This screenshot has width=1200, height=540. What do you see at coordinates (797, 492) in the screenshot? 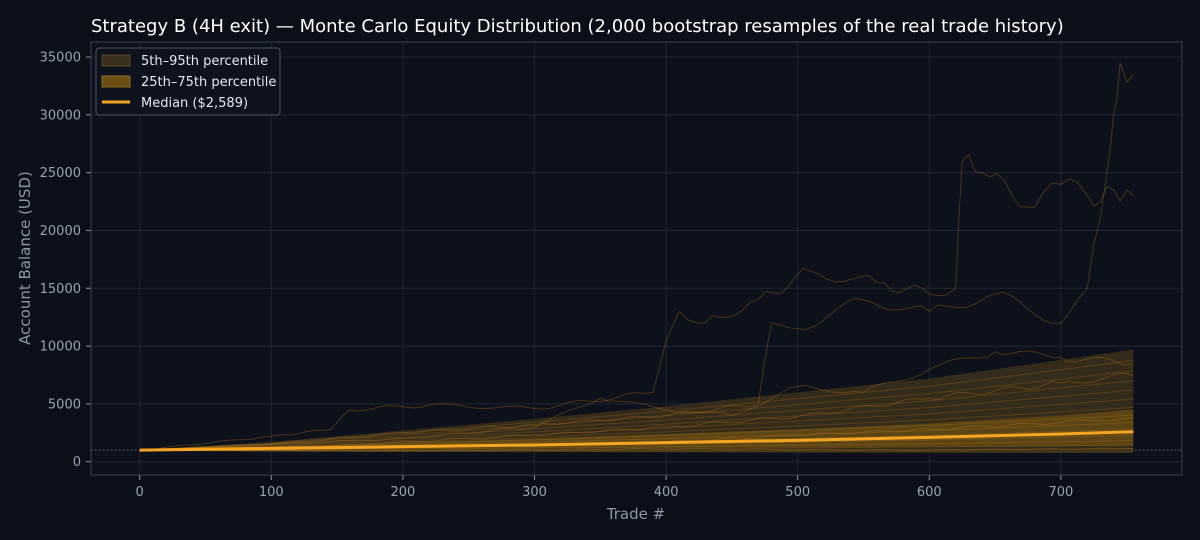
I see `x-tick-label: 500` at bounding box center [797, 492].